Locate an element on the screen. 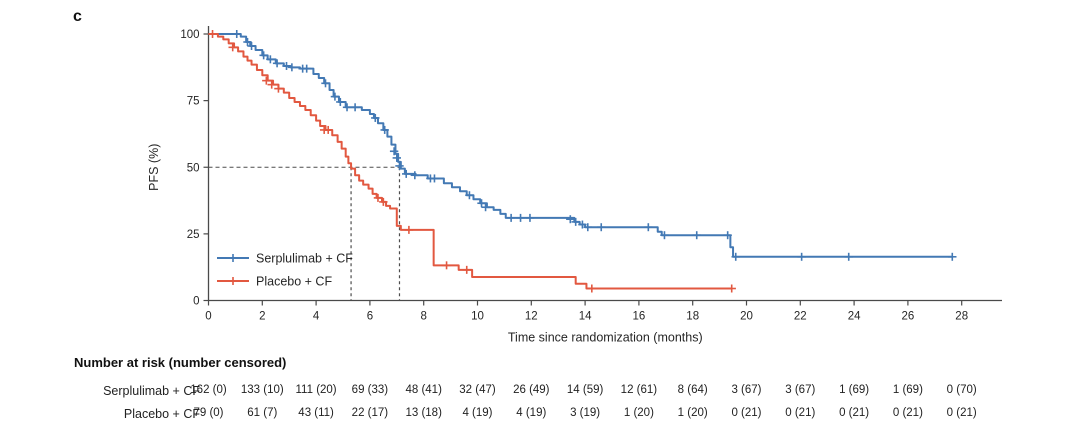  y-tick-label: 100 is located at coordinates (189, 35).